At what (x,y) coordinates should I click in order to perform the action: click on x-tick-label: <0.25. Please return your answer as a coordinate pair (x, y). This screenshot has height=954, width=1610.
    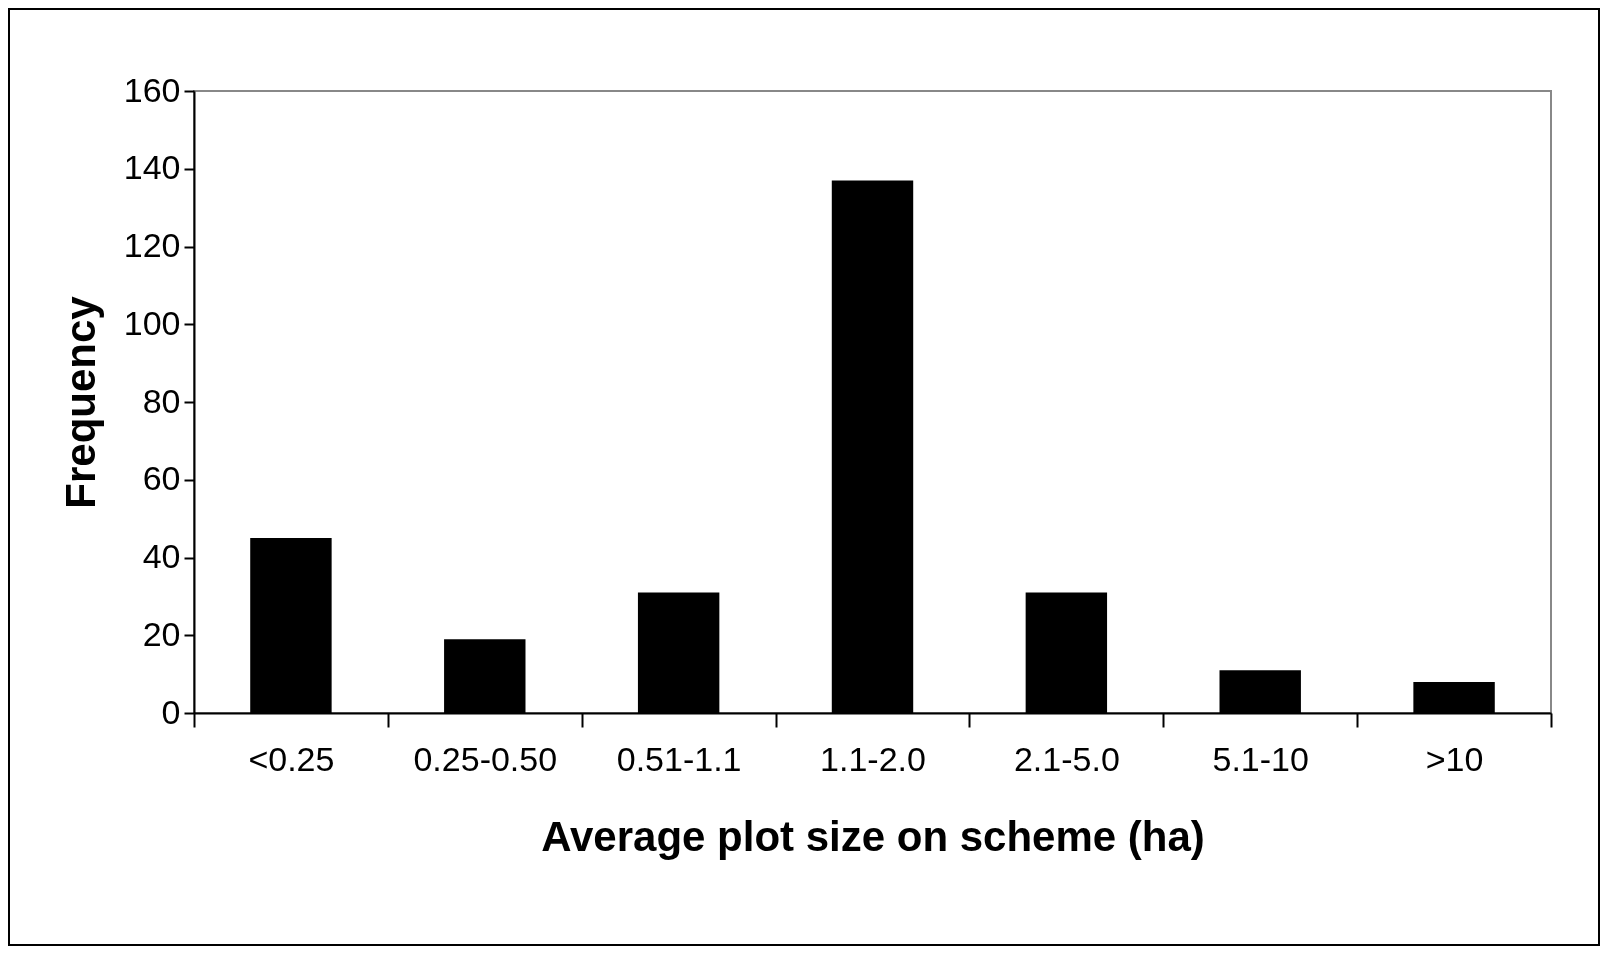
    Looking at the image, I should click on (291, 758).